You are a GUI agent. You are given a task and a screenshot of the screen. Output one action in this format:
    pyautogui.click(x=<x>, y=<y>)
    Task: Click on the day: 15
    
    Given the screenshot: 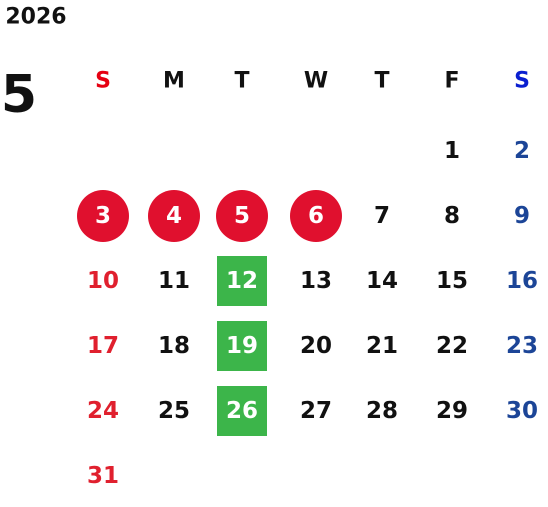 What is the action you would take?
    pyautogui.click(x=452, y=281)
    